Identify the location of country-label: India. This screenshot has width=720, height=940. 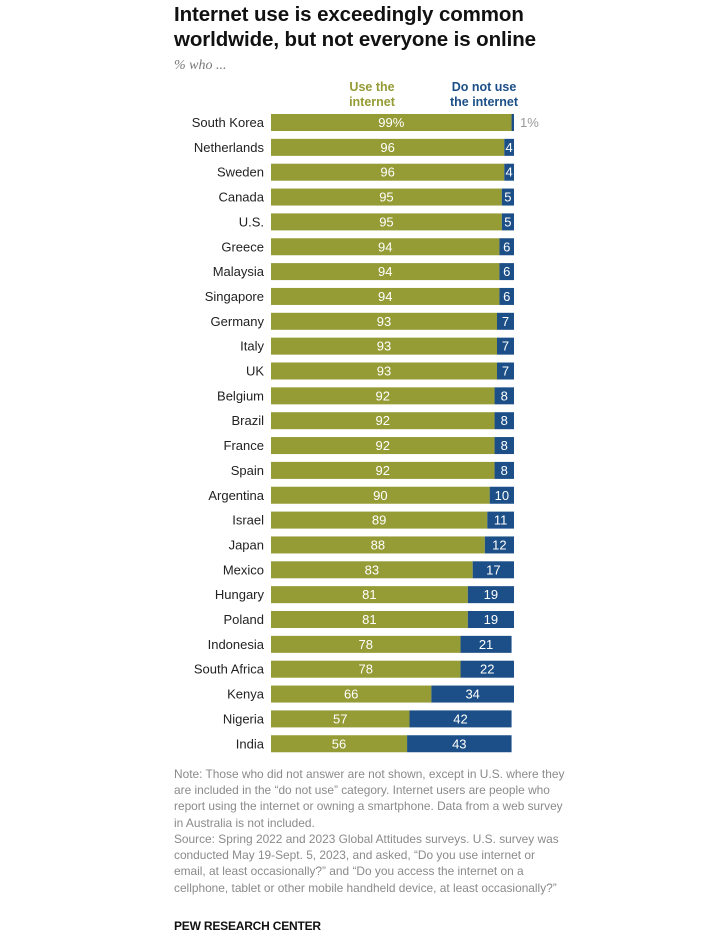
(250, 743).